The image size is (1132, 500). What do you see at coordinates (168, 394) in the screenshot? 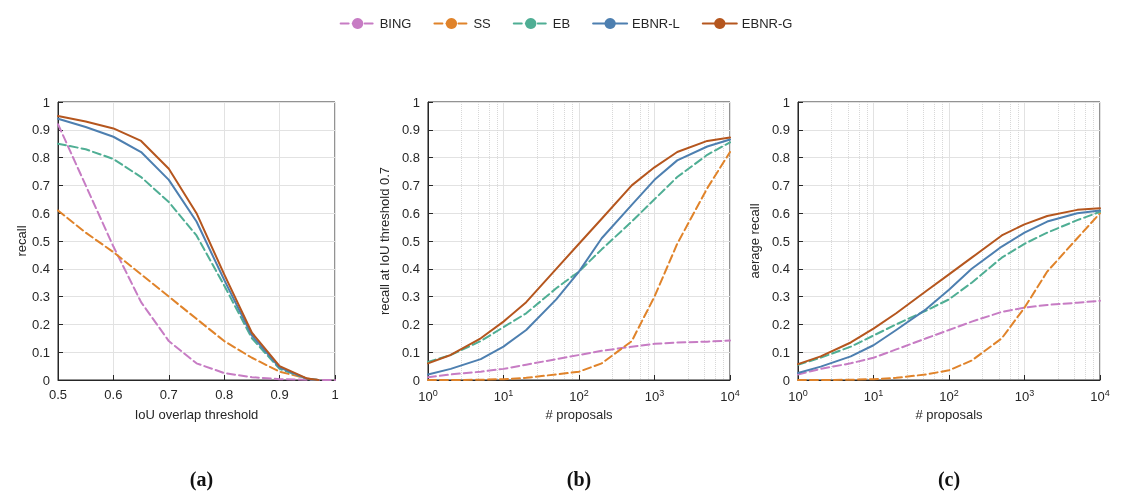
I see `x-tick-label: 0.7` at bounding box center [168, 394].